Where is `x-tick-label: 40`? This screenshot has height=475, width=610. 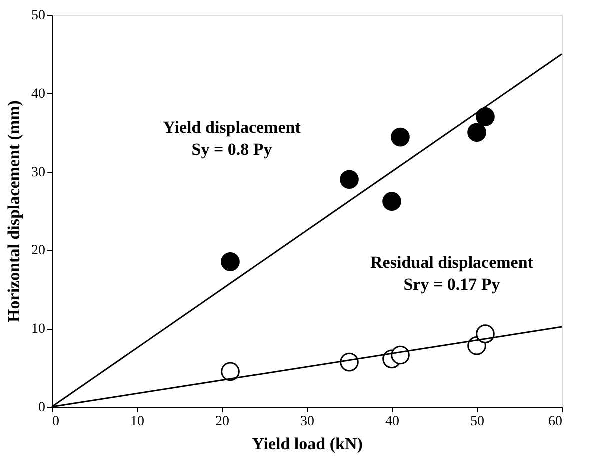
x-tick-label: 40 is located at coordinates (393, 422).